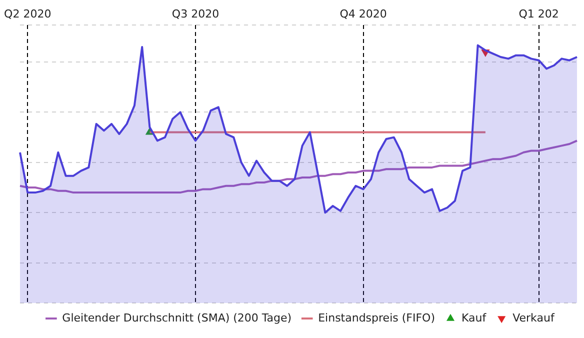 The width and height of the screenshot is (584, 338). I want to click on legend-label: Einstandspreis (FIFO), so click(376, 317).